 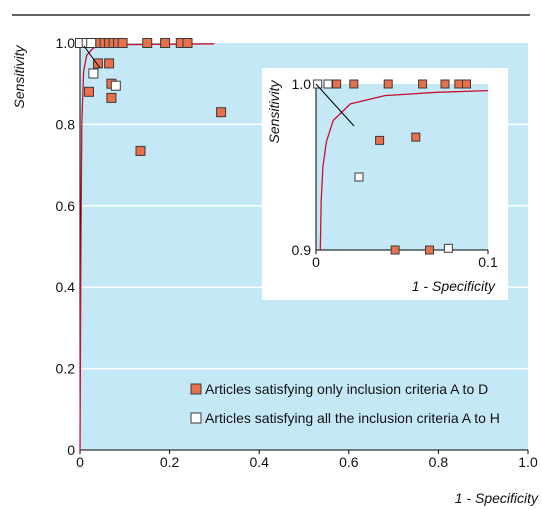 I want to click on x-tick-label: 1.0, so click(x=528, y=462).